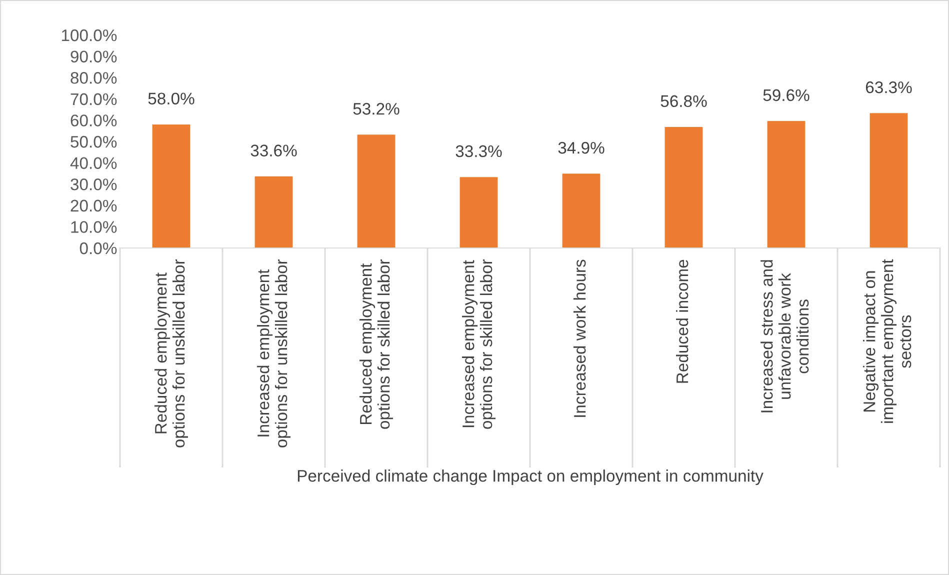 This screenshot has height=575, width=949. Describe the element at coordinates (93, 78) in the screenshot. I see `y-tick-label: 80.0%` at that location.